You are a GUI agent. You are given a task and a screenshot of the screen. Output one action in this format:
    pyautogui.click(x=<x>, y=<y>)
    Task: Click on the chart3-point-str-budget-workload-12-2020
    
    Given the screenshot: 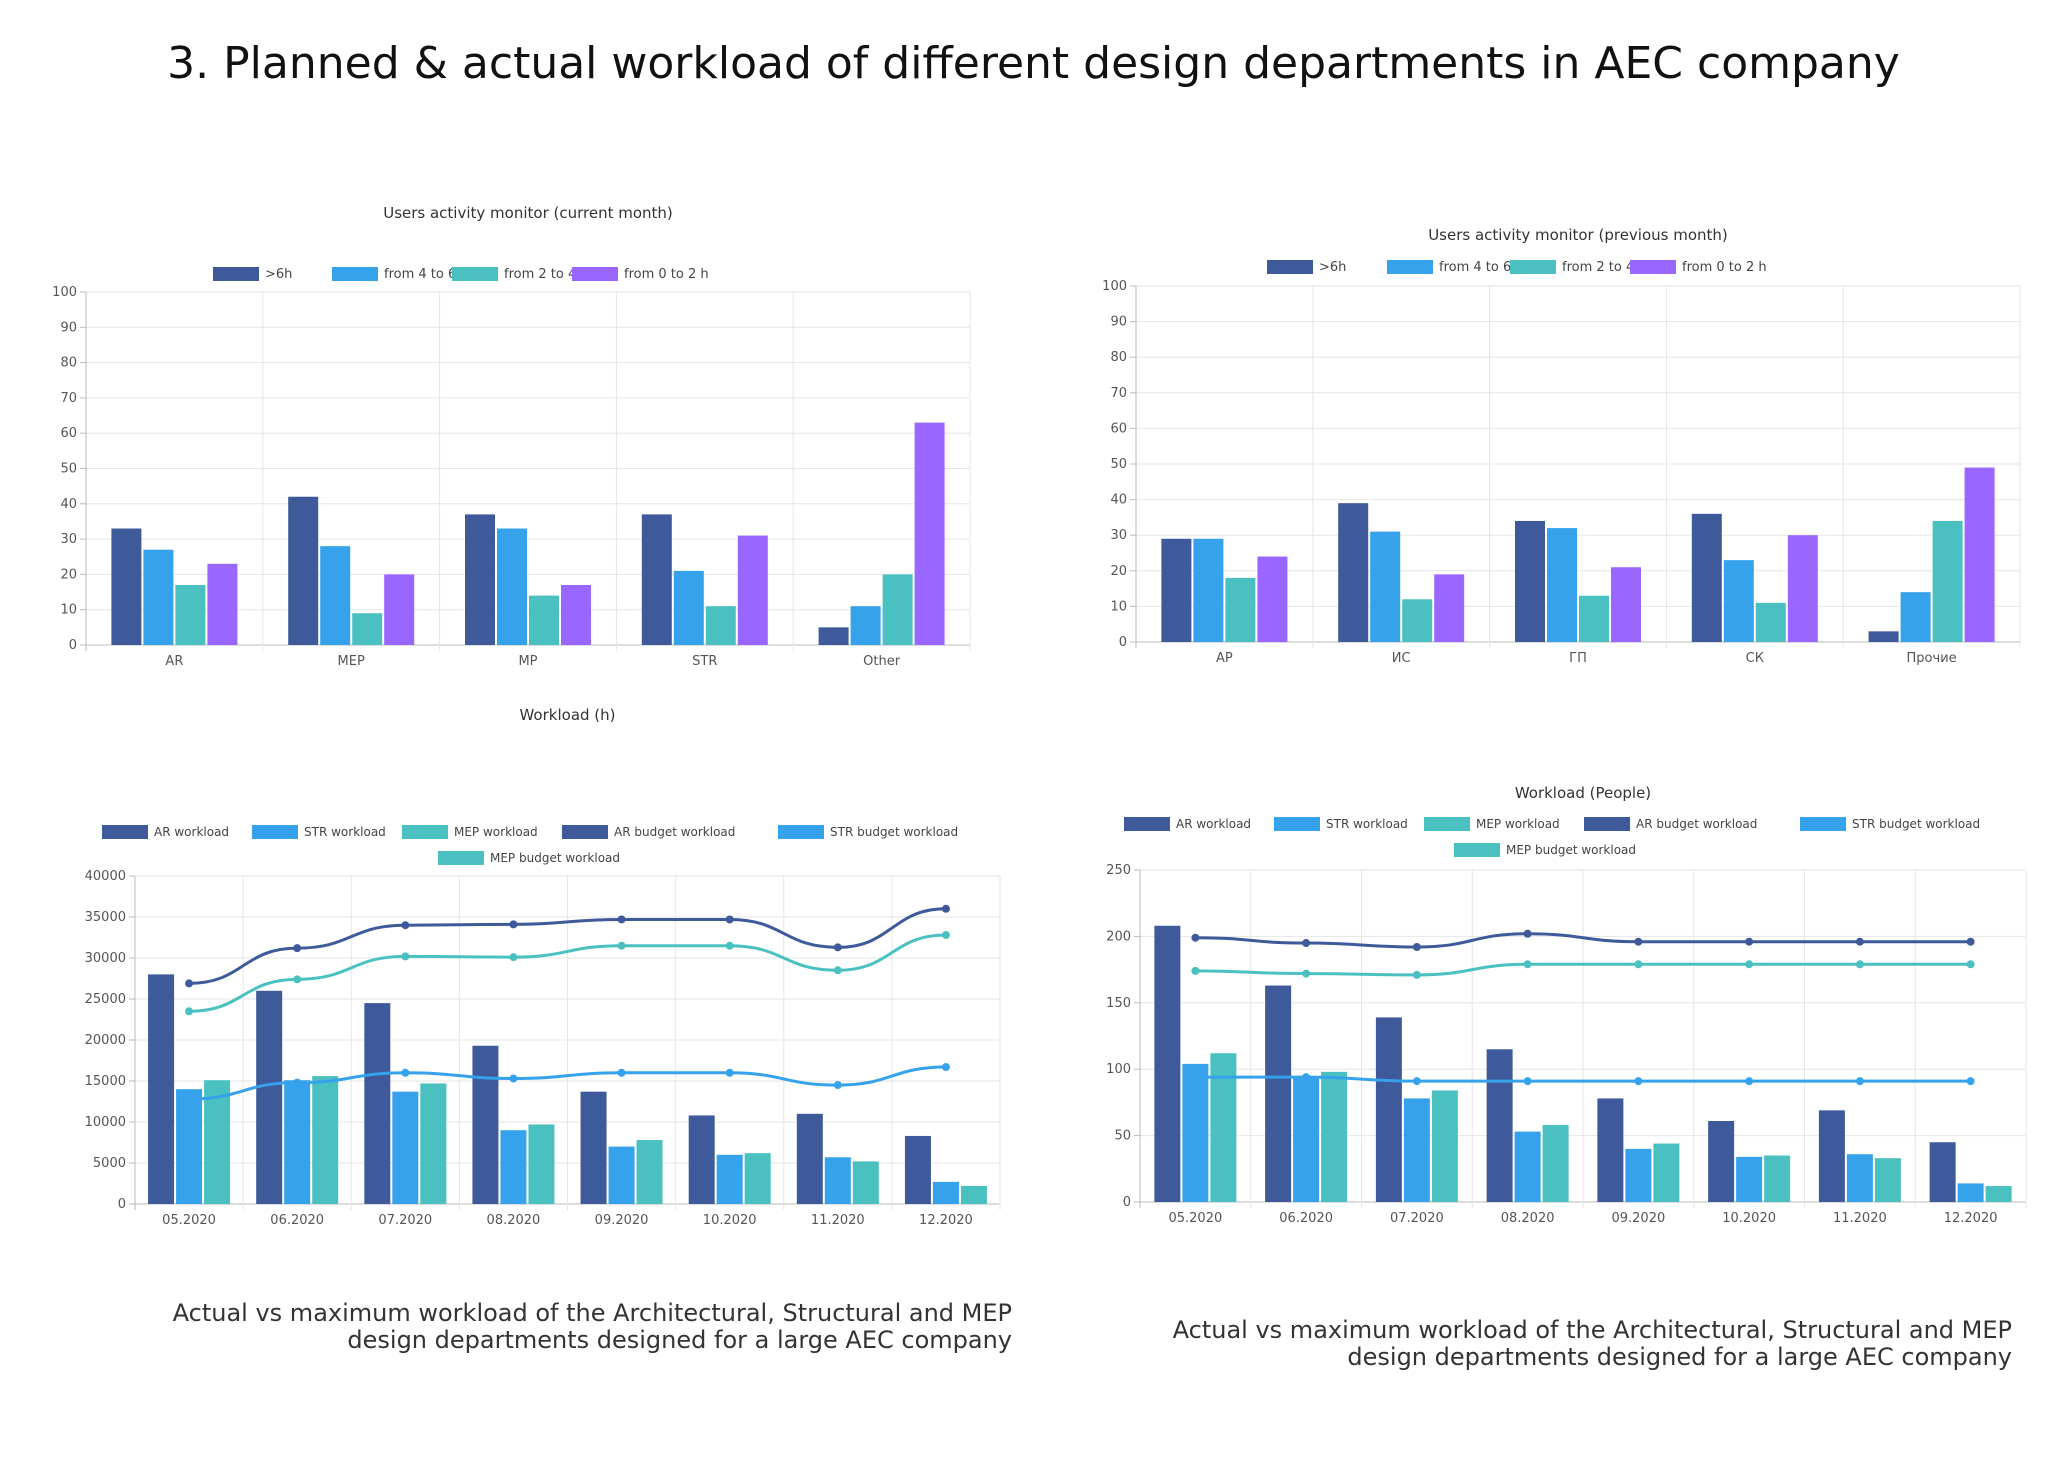 What is the action you would take?
    pyautogui.click(x=1970, y=1081)
    